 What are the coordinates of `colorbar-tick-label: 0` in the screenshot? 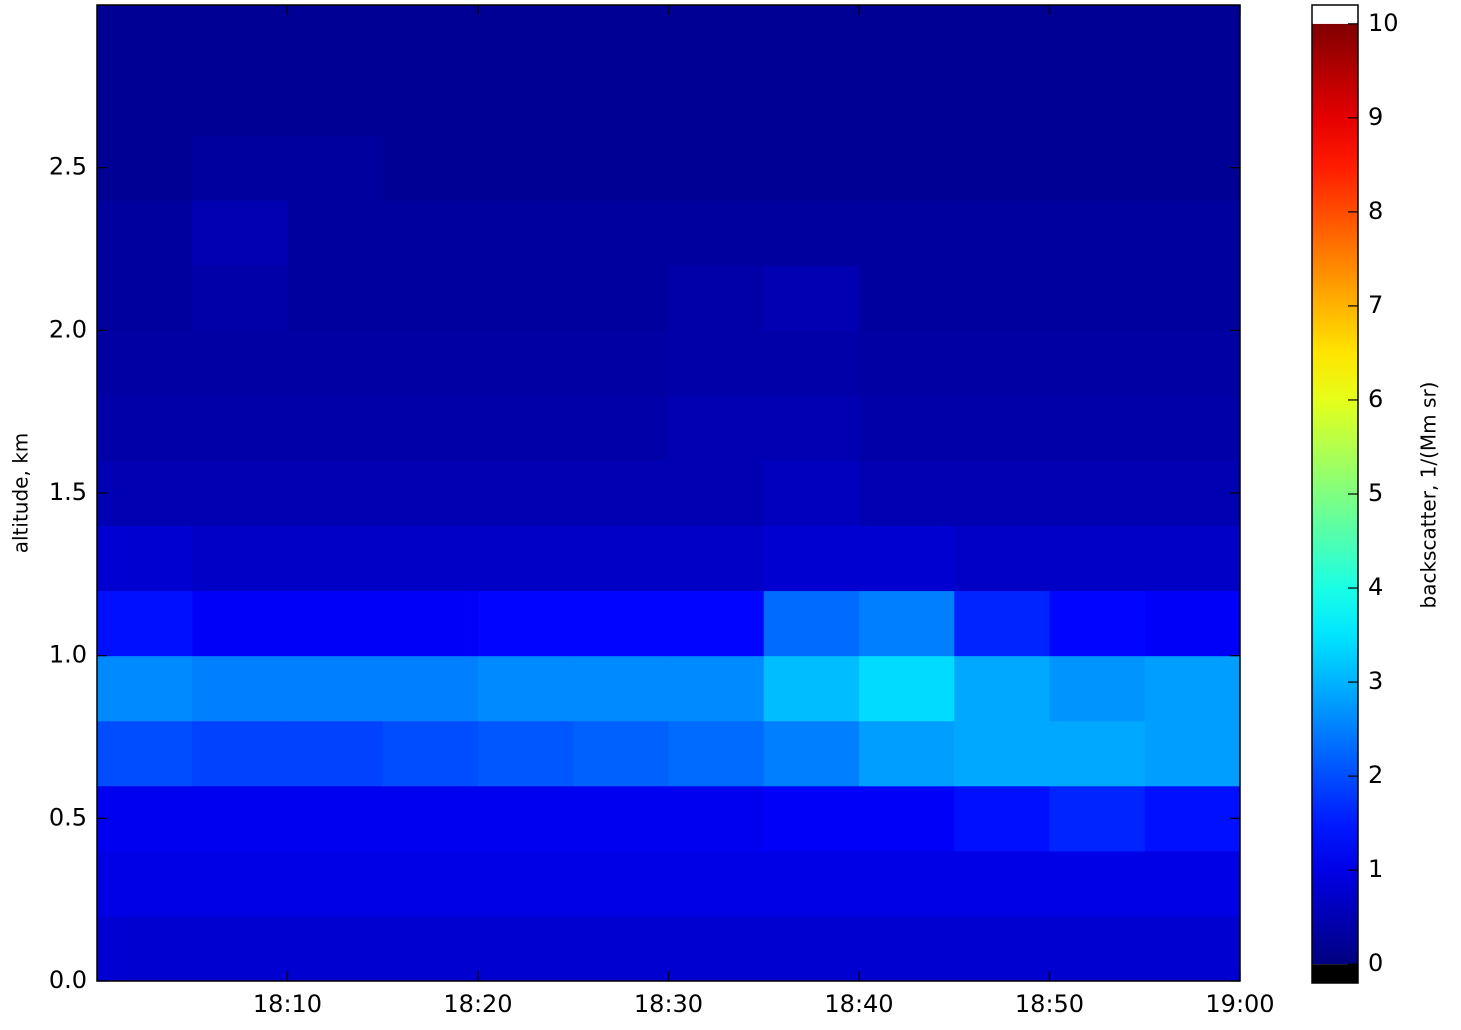 It's located at (1375, 963).